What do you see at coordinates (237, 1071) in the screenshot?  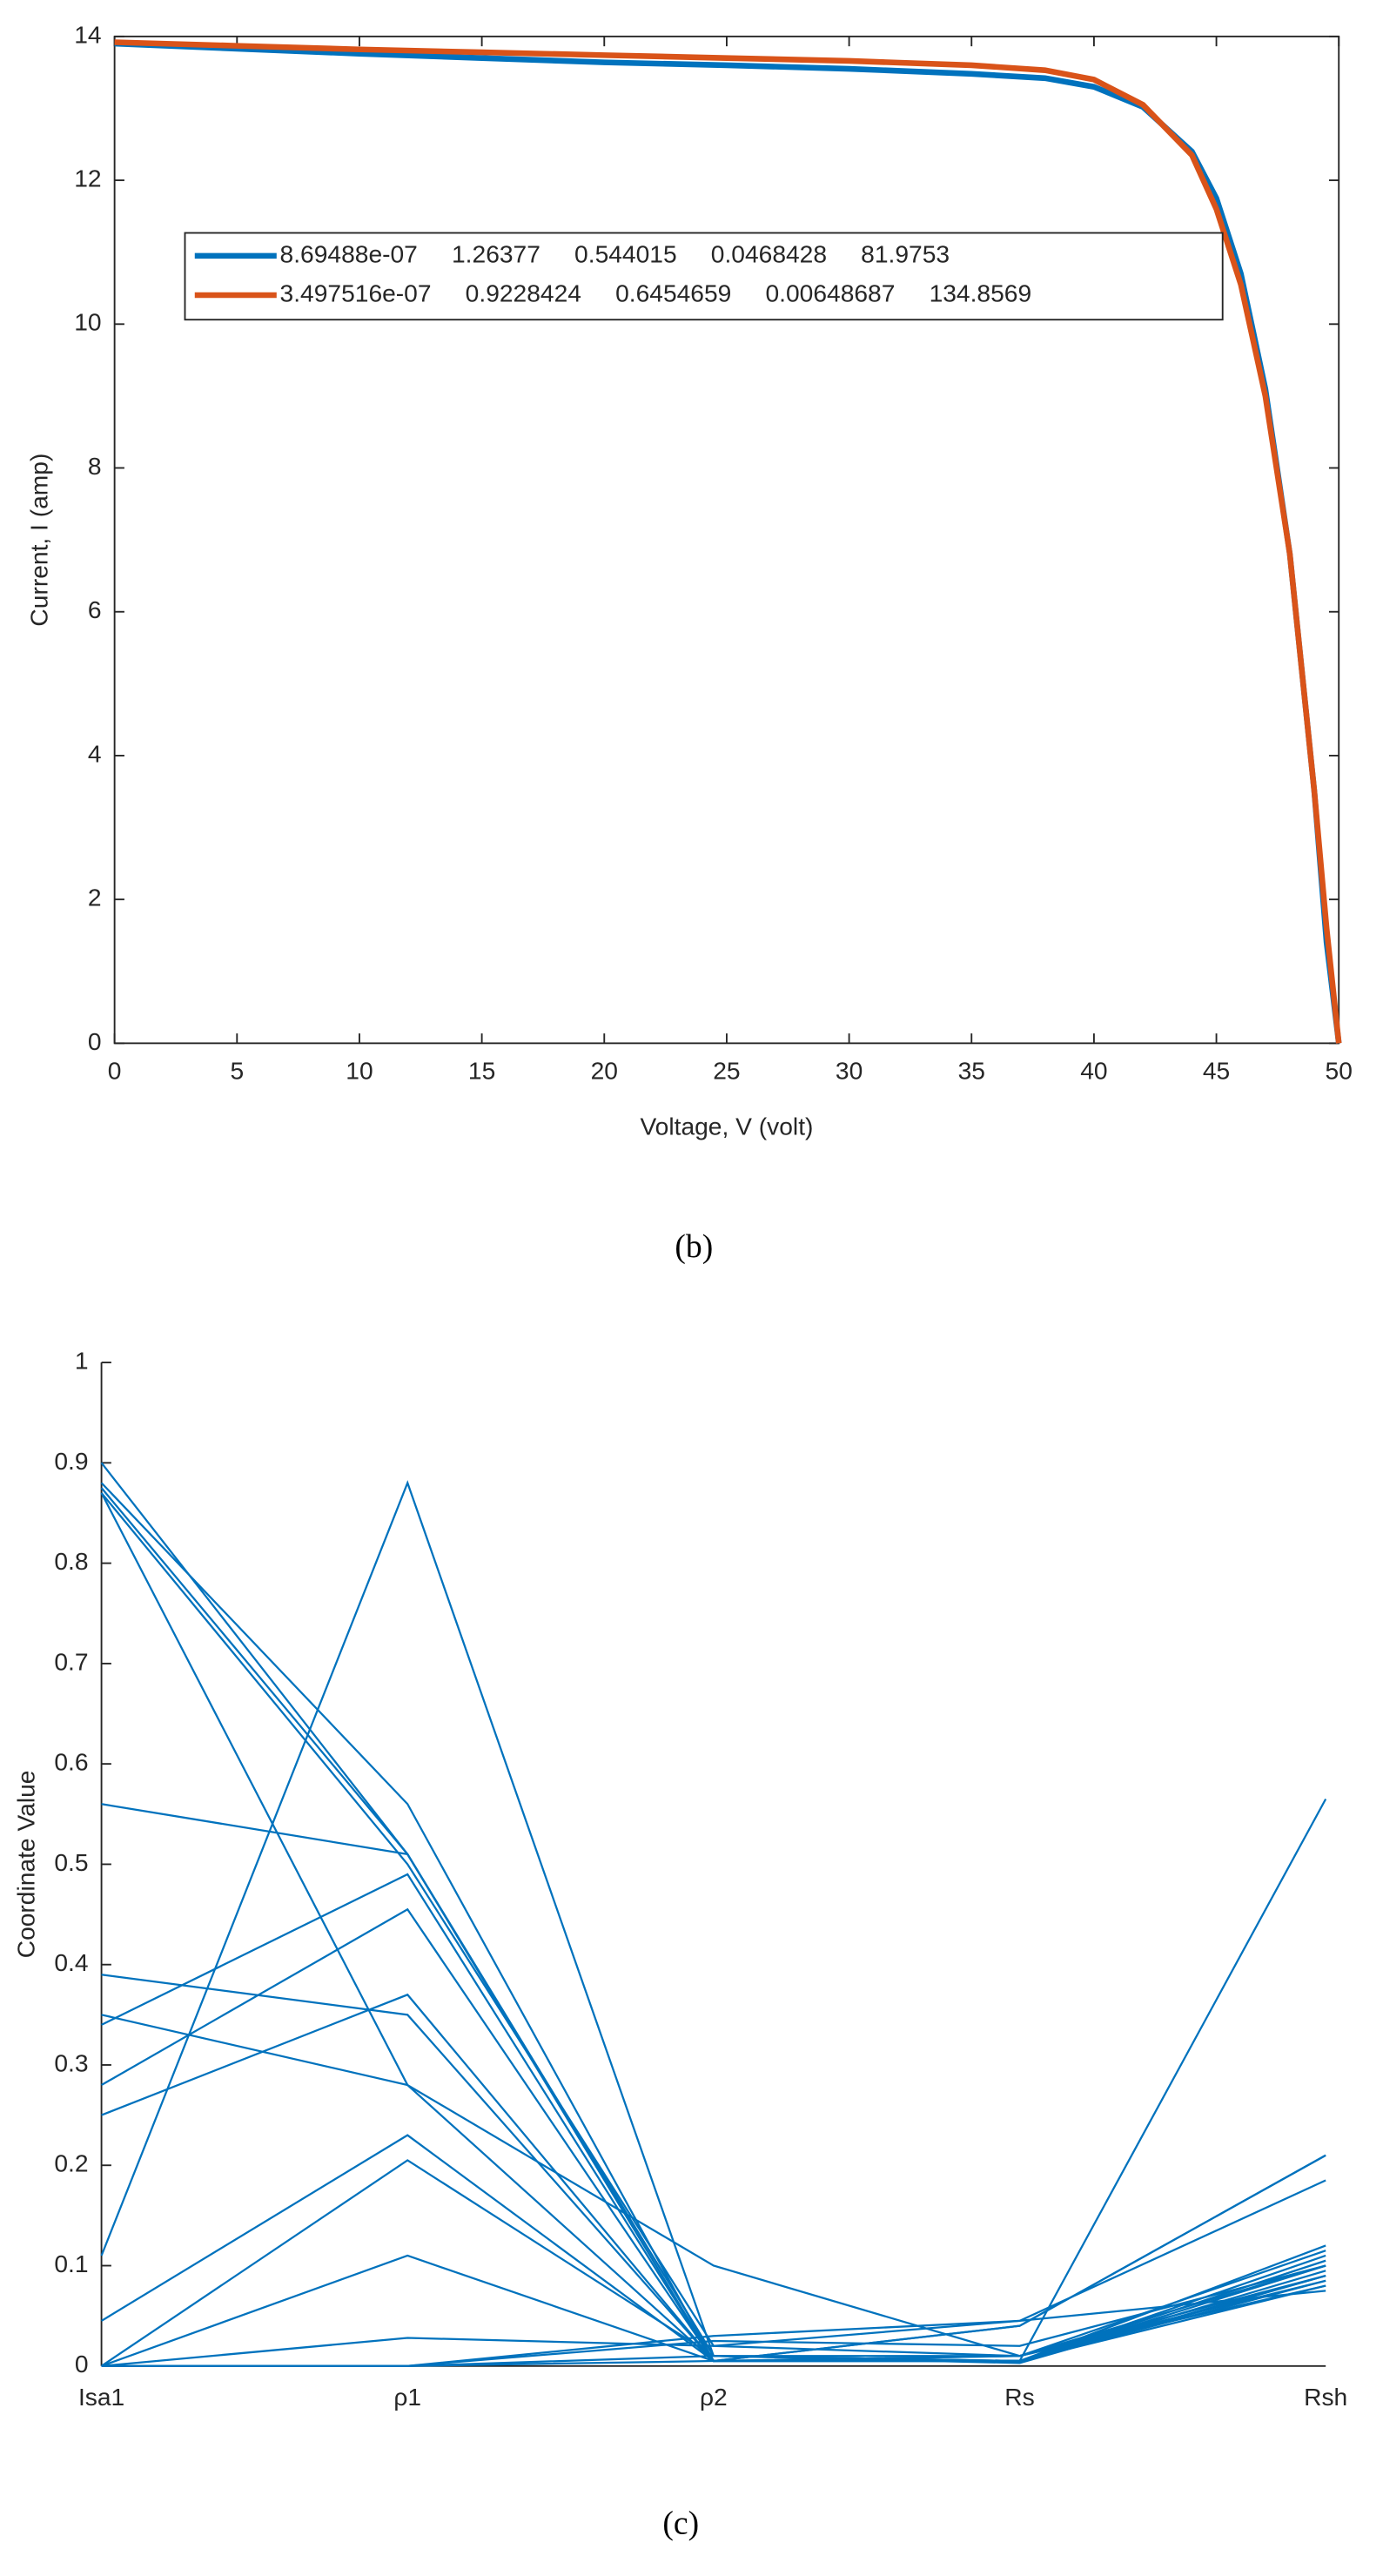 I see `x-tick-label: 5` at bounding box center [237, 1071].